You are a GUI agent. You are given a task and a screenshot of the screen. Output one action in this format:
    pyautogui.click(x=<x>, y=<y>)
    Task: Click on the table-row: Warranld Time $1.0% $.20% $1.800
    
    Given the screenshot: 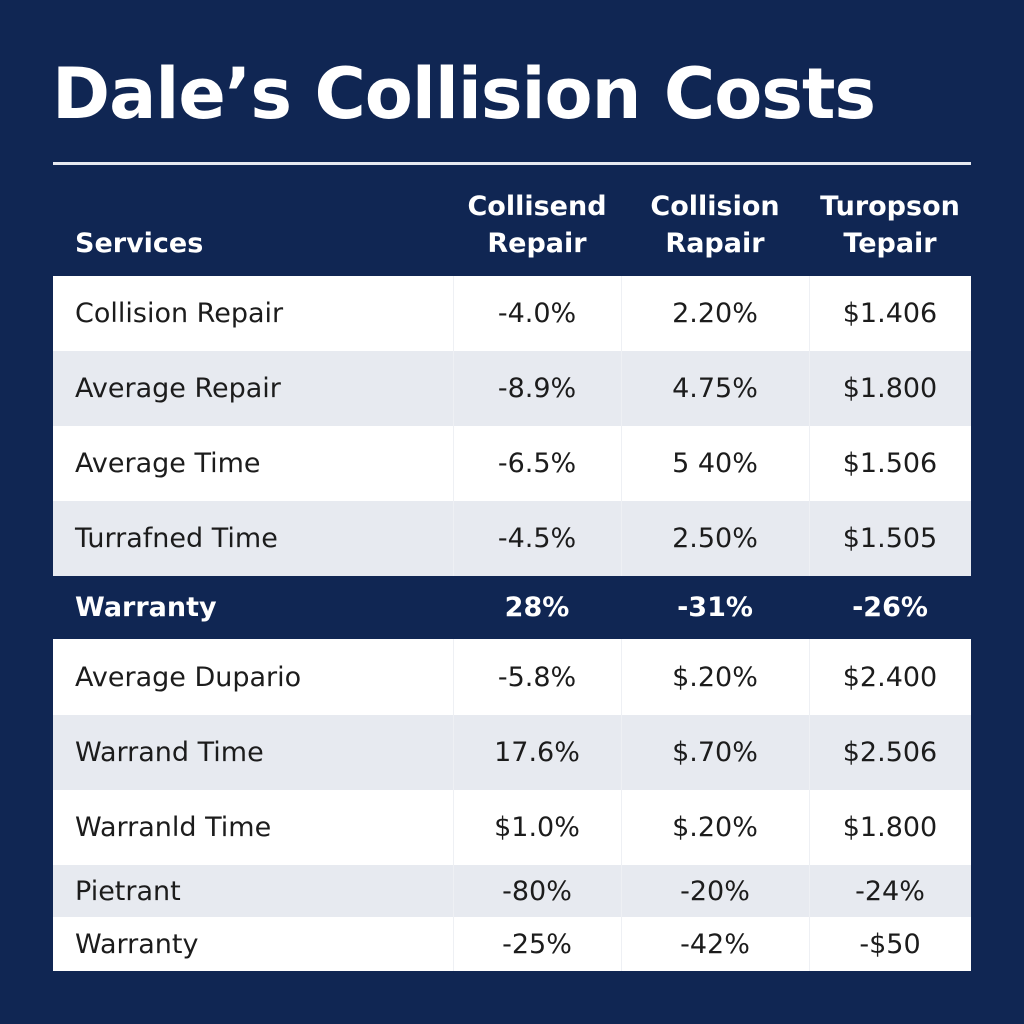 What is the action you would take?
    pyautogui.click(x=512, y=827)
    